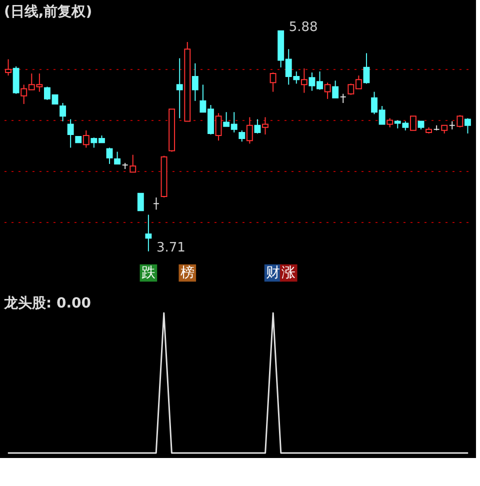  I want to click on text: 财, so click(273, 273).